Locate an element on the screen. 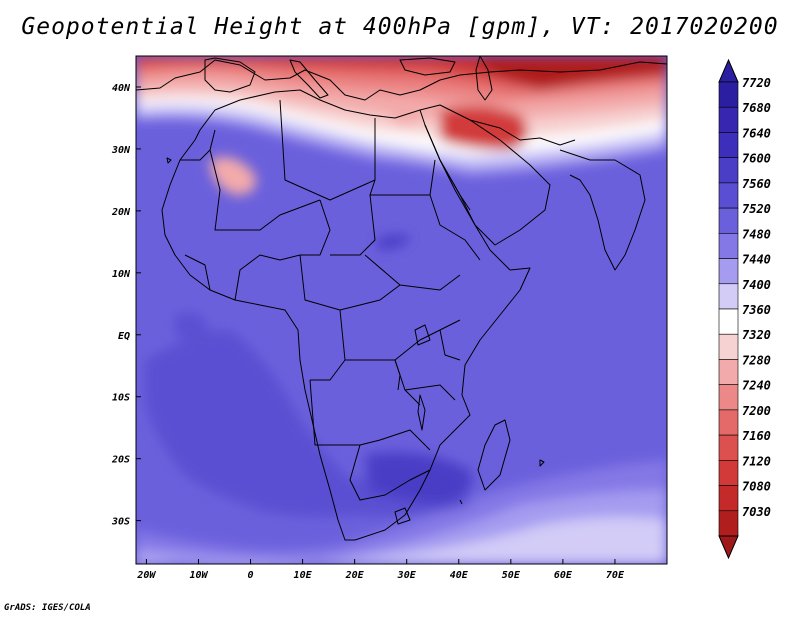 The height and width of the screenshot is (618, 800). lon-tick-label: 20W is located at coordinates (146, 575).